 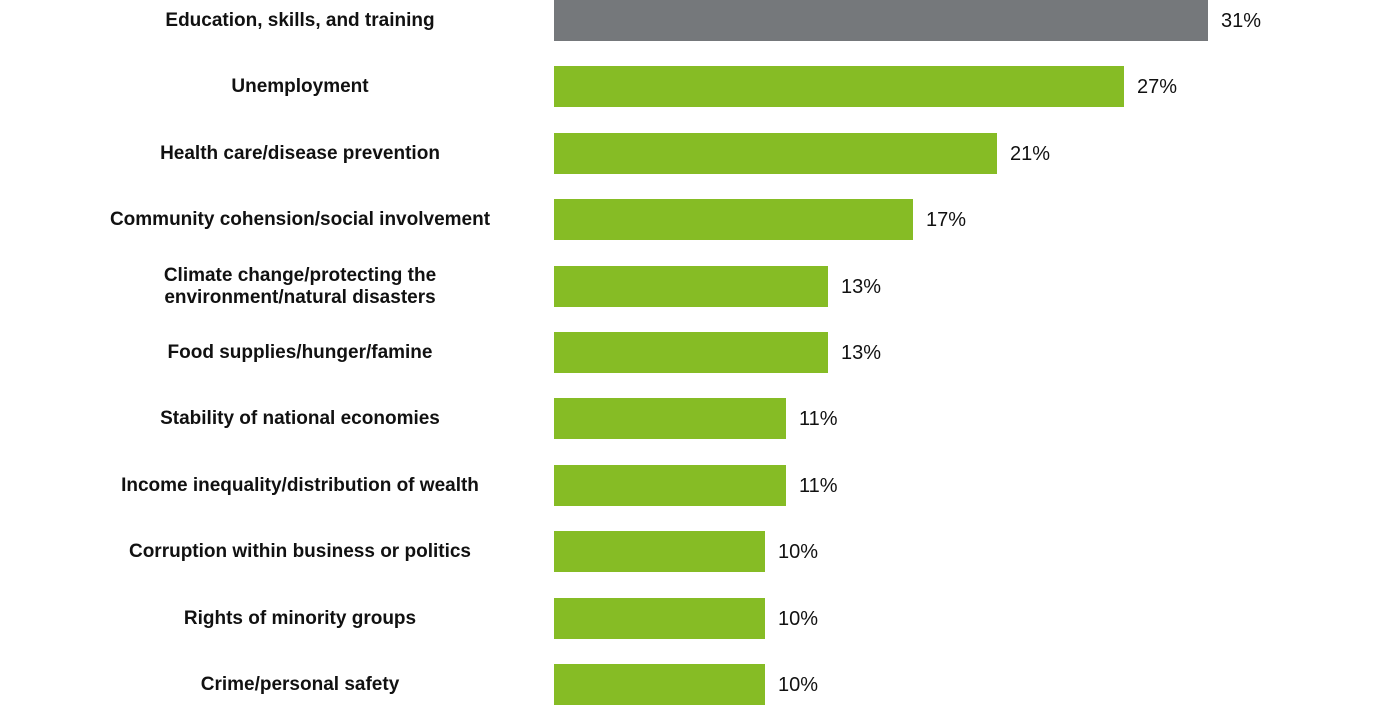 I want to click on category-label: Community cohension/social involvement, so click(x=300, y=219).